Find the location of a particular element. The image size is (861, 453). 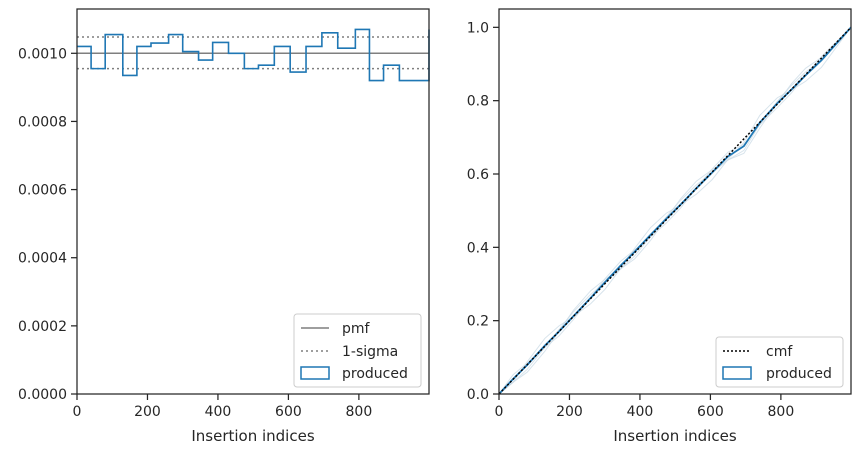

legend-produced-label: produced is located at coordinates (375, 374).